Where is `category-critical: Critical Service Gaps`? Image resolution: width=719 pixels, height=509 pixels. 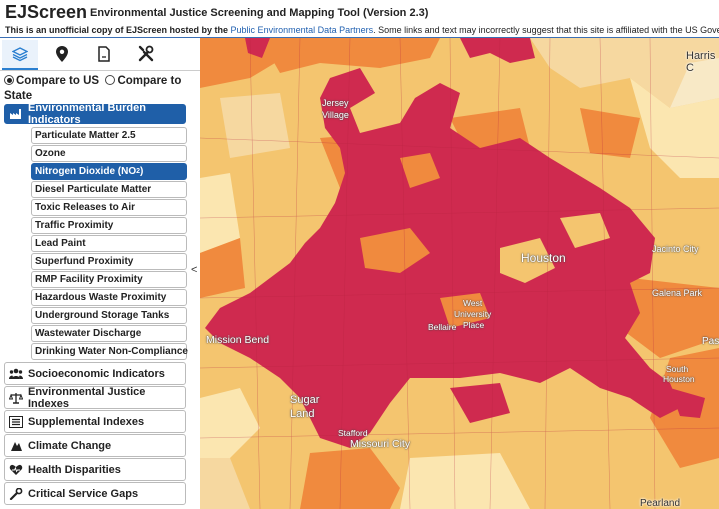
category-critical: Critical Service Gaps is located at coordinates (95, 493).